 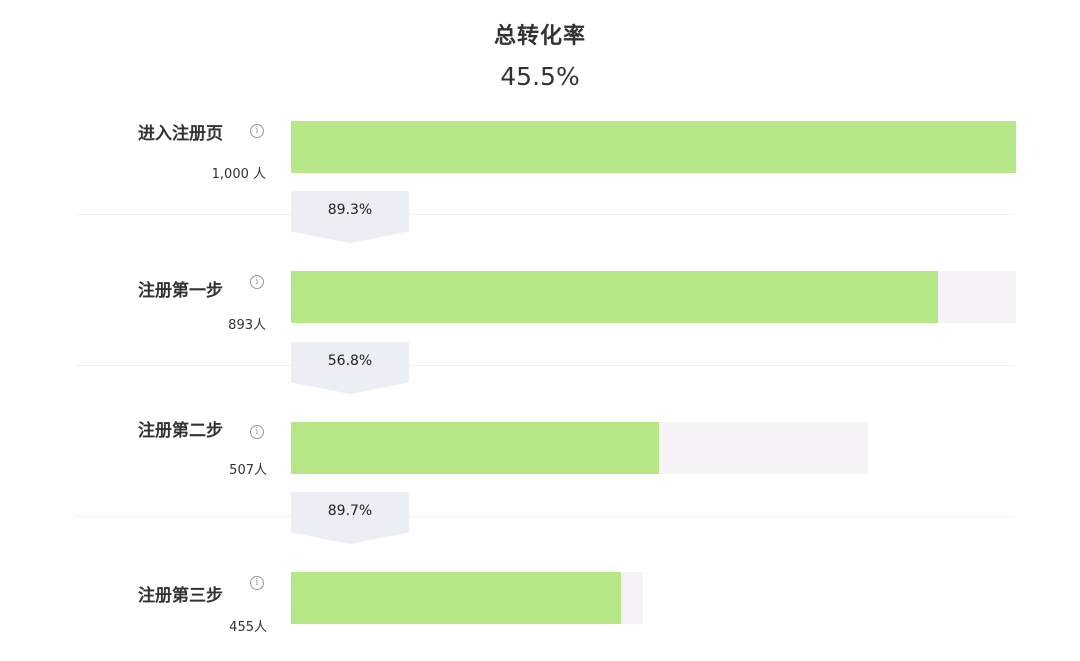 I want to click on conversion-arrow: 89.7%, so click(x=350, y=518).